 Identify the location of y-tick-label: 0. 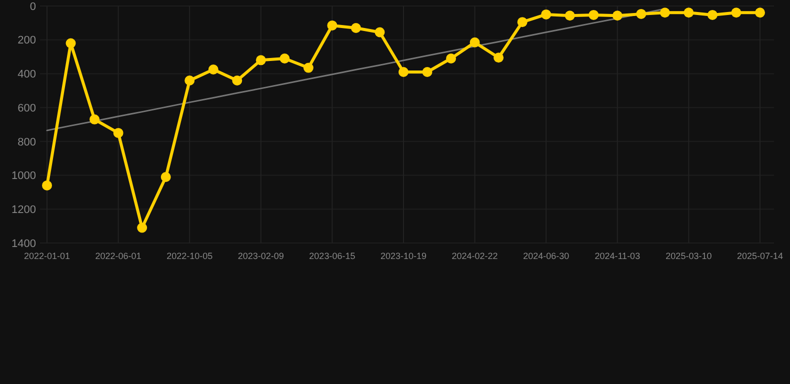
(33, 6).